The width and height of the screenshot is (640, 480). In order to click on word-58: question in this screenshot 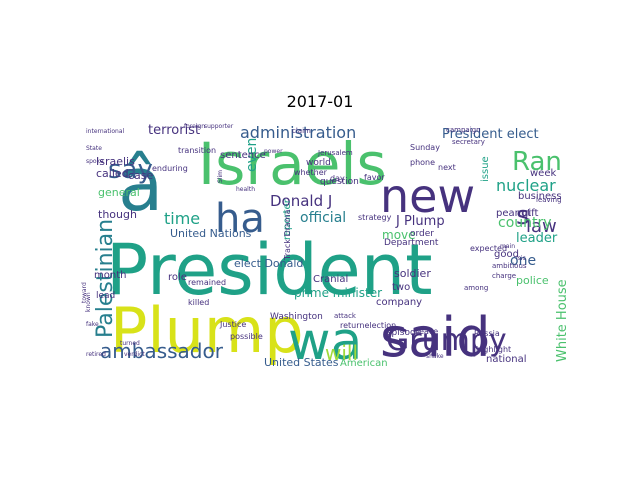, I will do `click(339, 182)`.